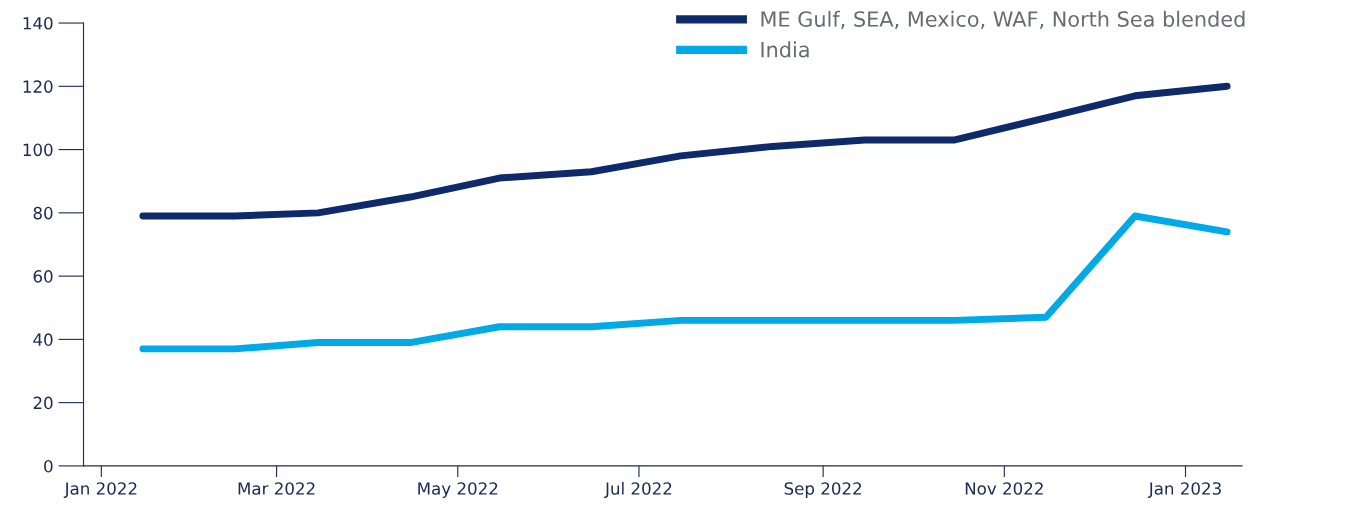  I want to click on x-tick-label: Mar 2022, so click(276, 488).